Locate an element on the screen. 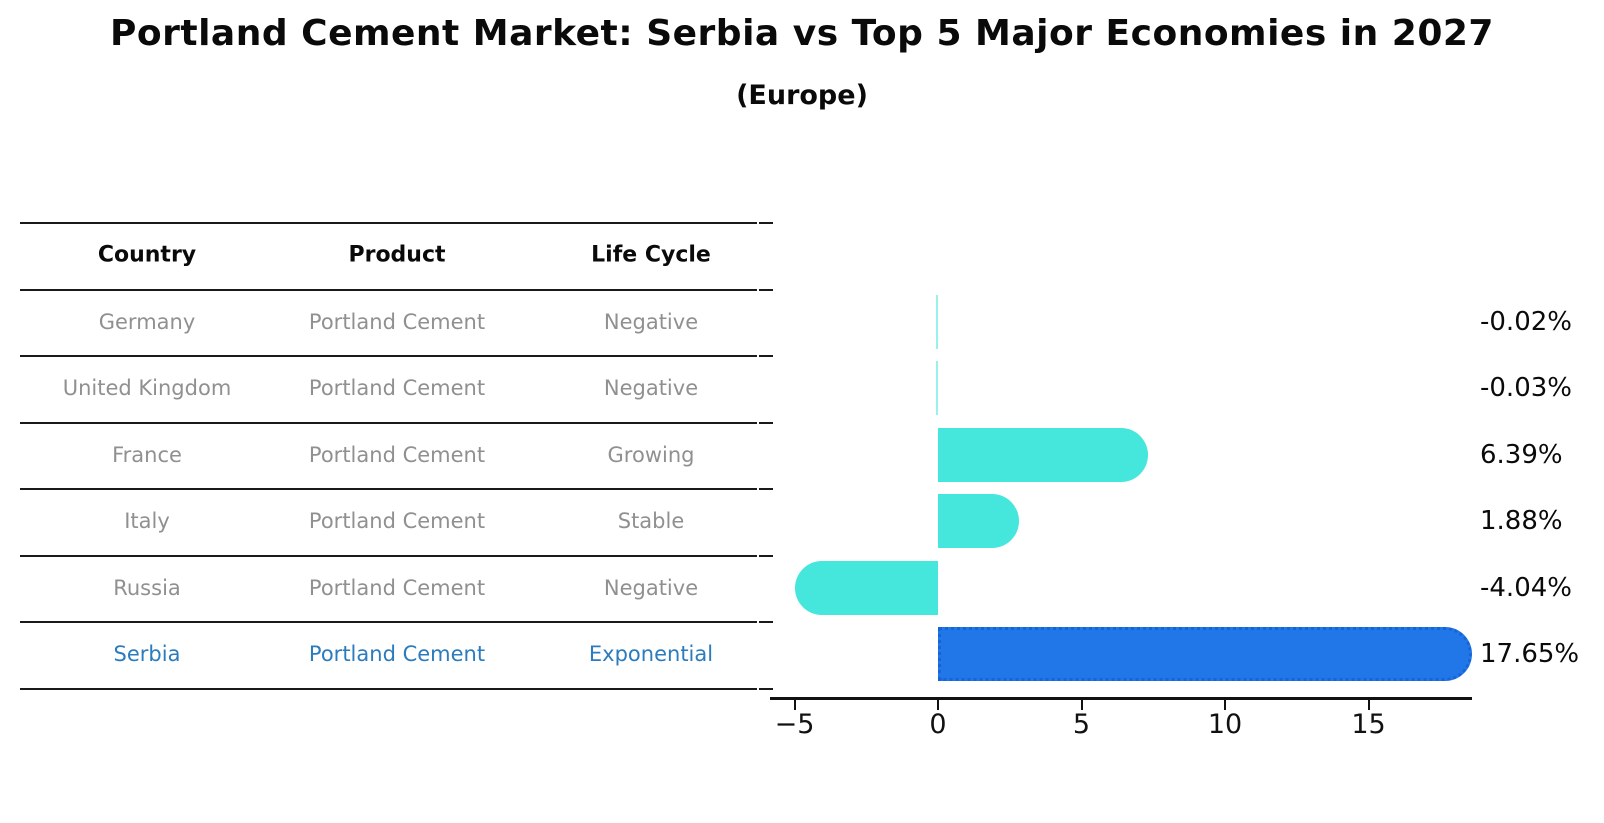  bar-value-label: -0.03% is located at coordinates (1526, 388).